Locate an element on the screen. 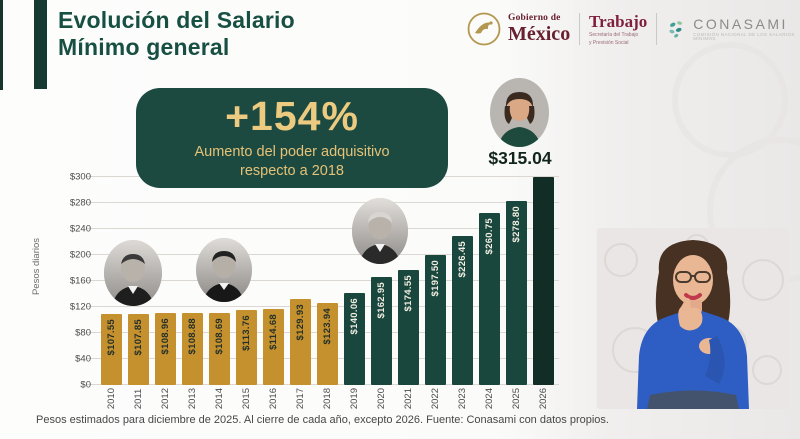  increase-percent: +154% is located at coordinates (292, 116).